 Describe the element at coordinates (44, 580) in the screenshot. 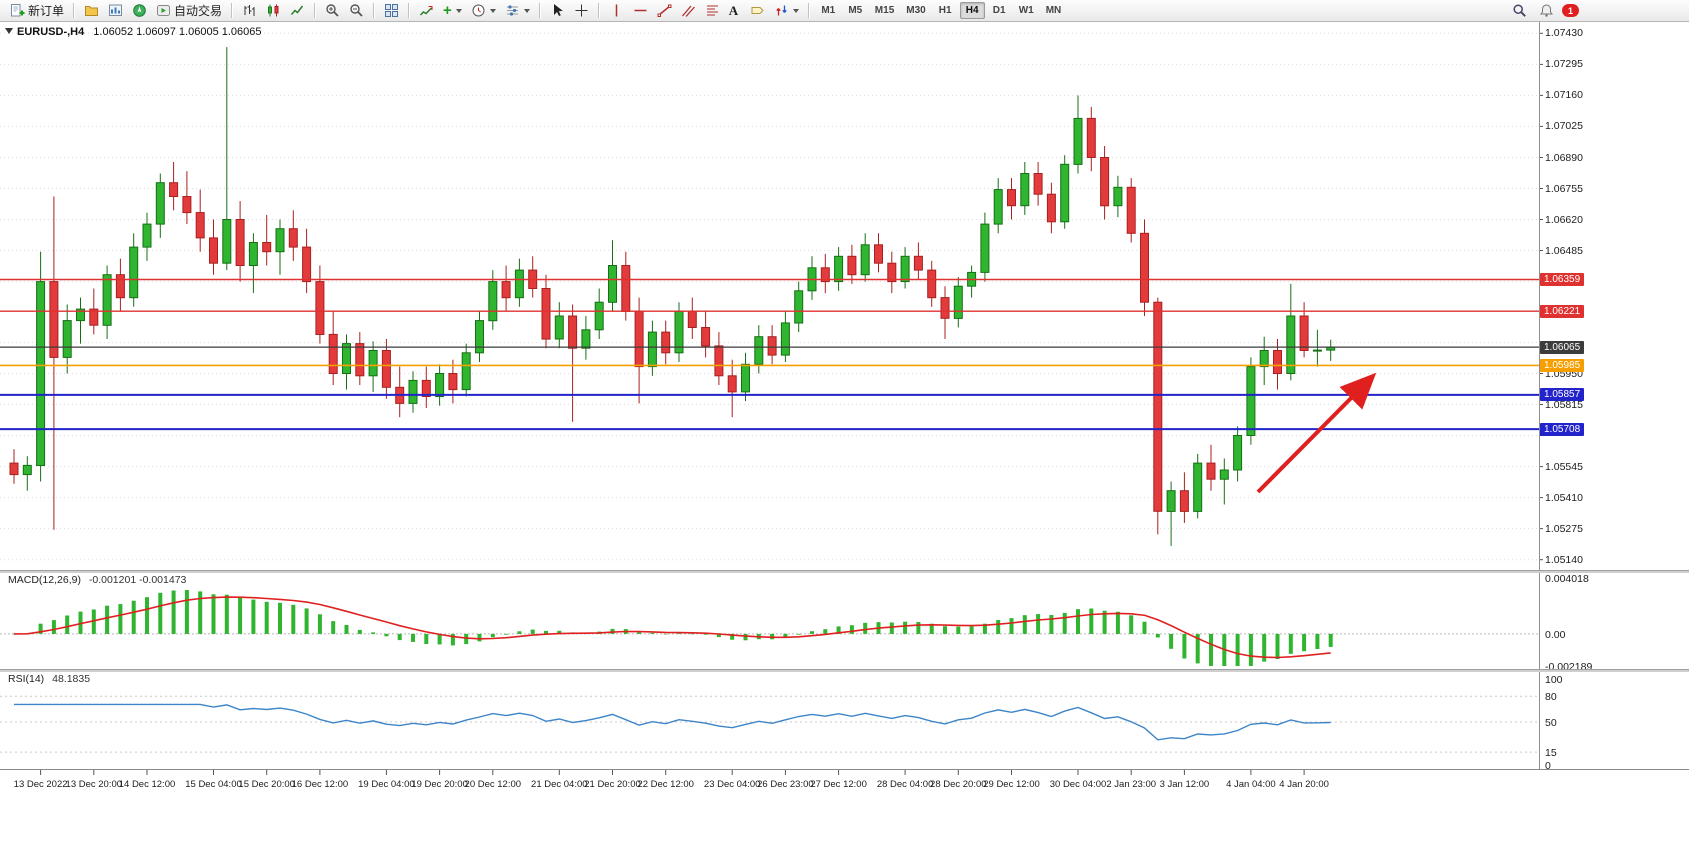

I see `macd-name: MACD(12,26,9)` at that location.